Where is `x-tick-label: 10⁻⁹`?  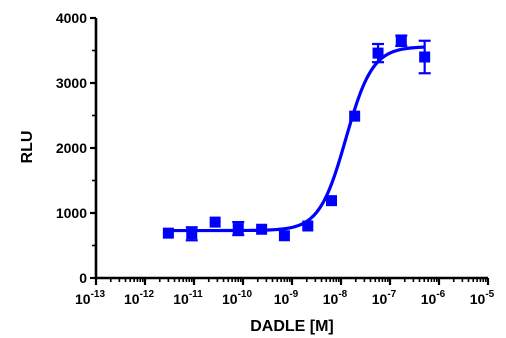
x-tick-label: 10⁻⁹ is located at coordinates (286, 298).